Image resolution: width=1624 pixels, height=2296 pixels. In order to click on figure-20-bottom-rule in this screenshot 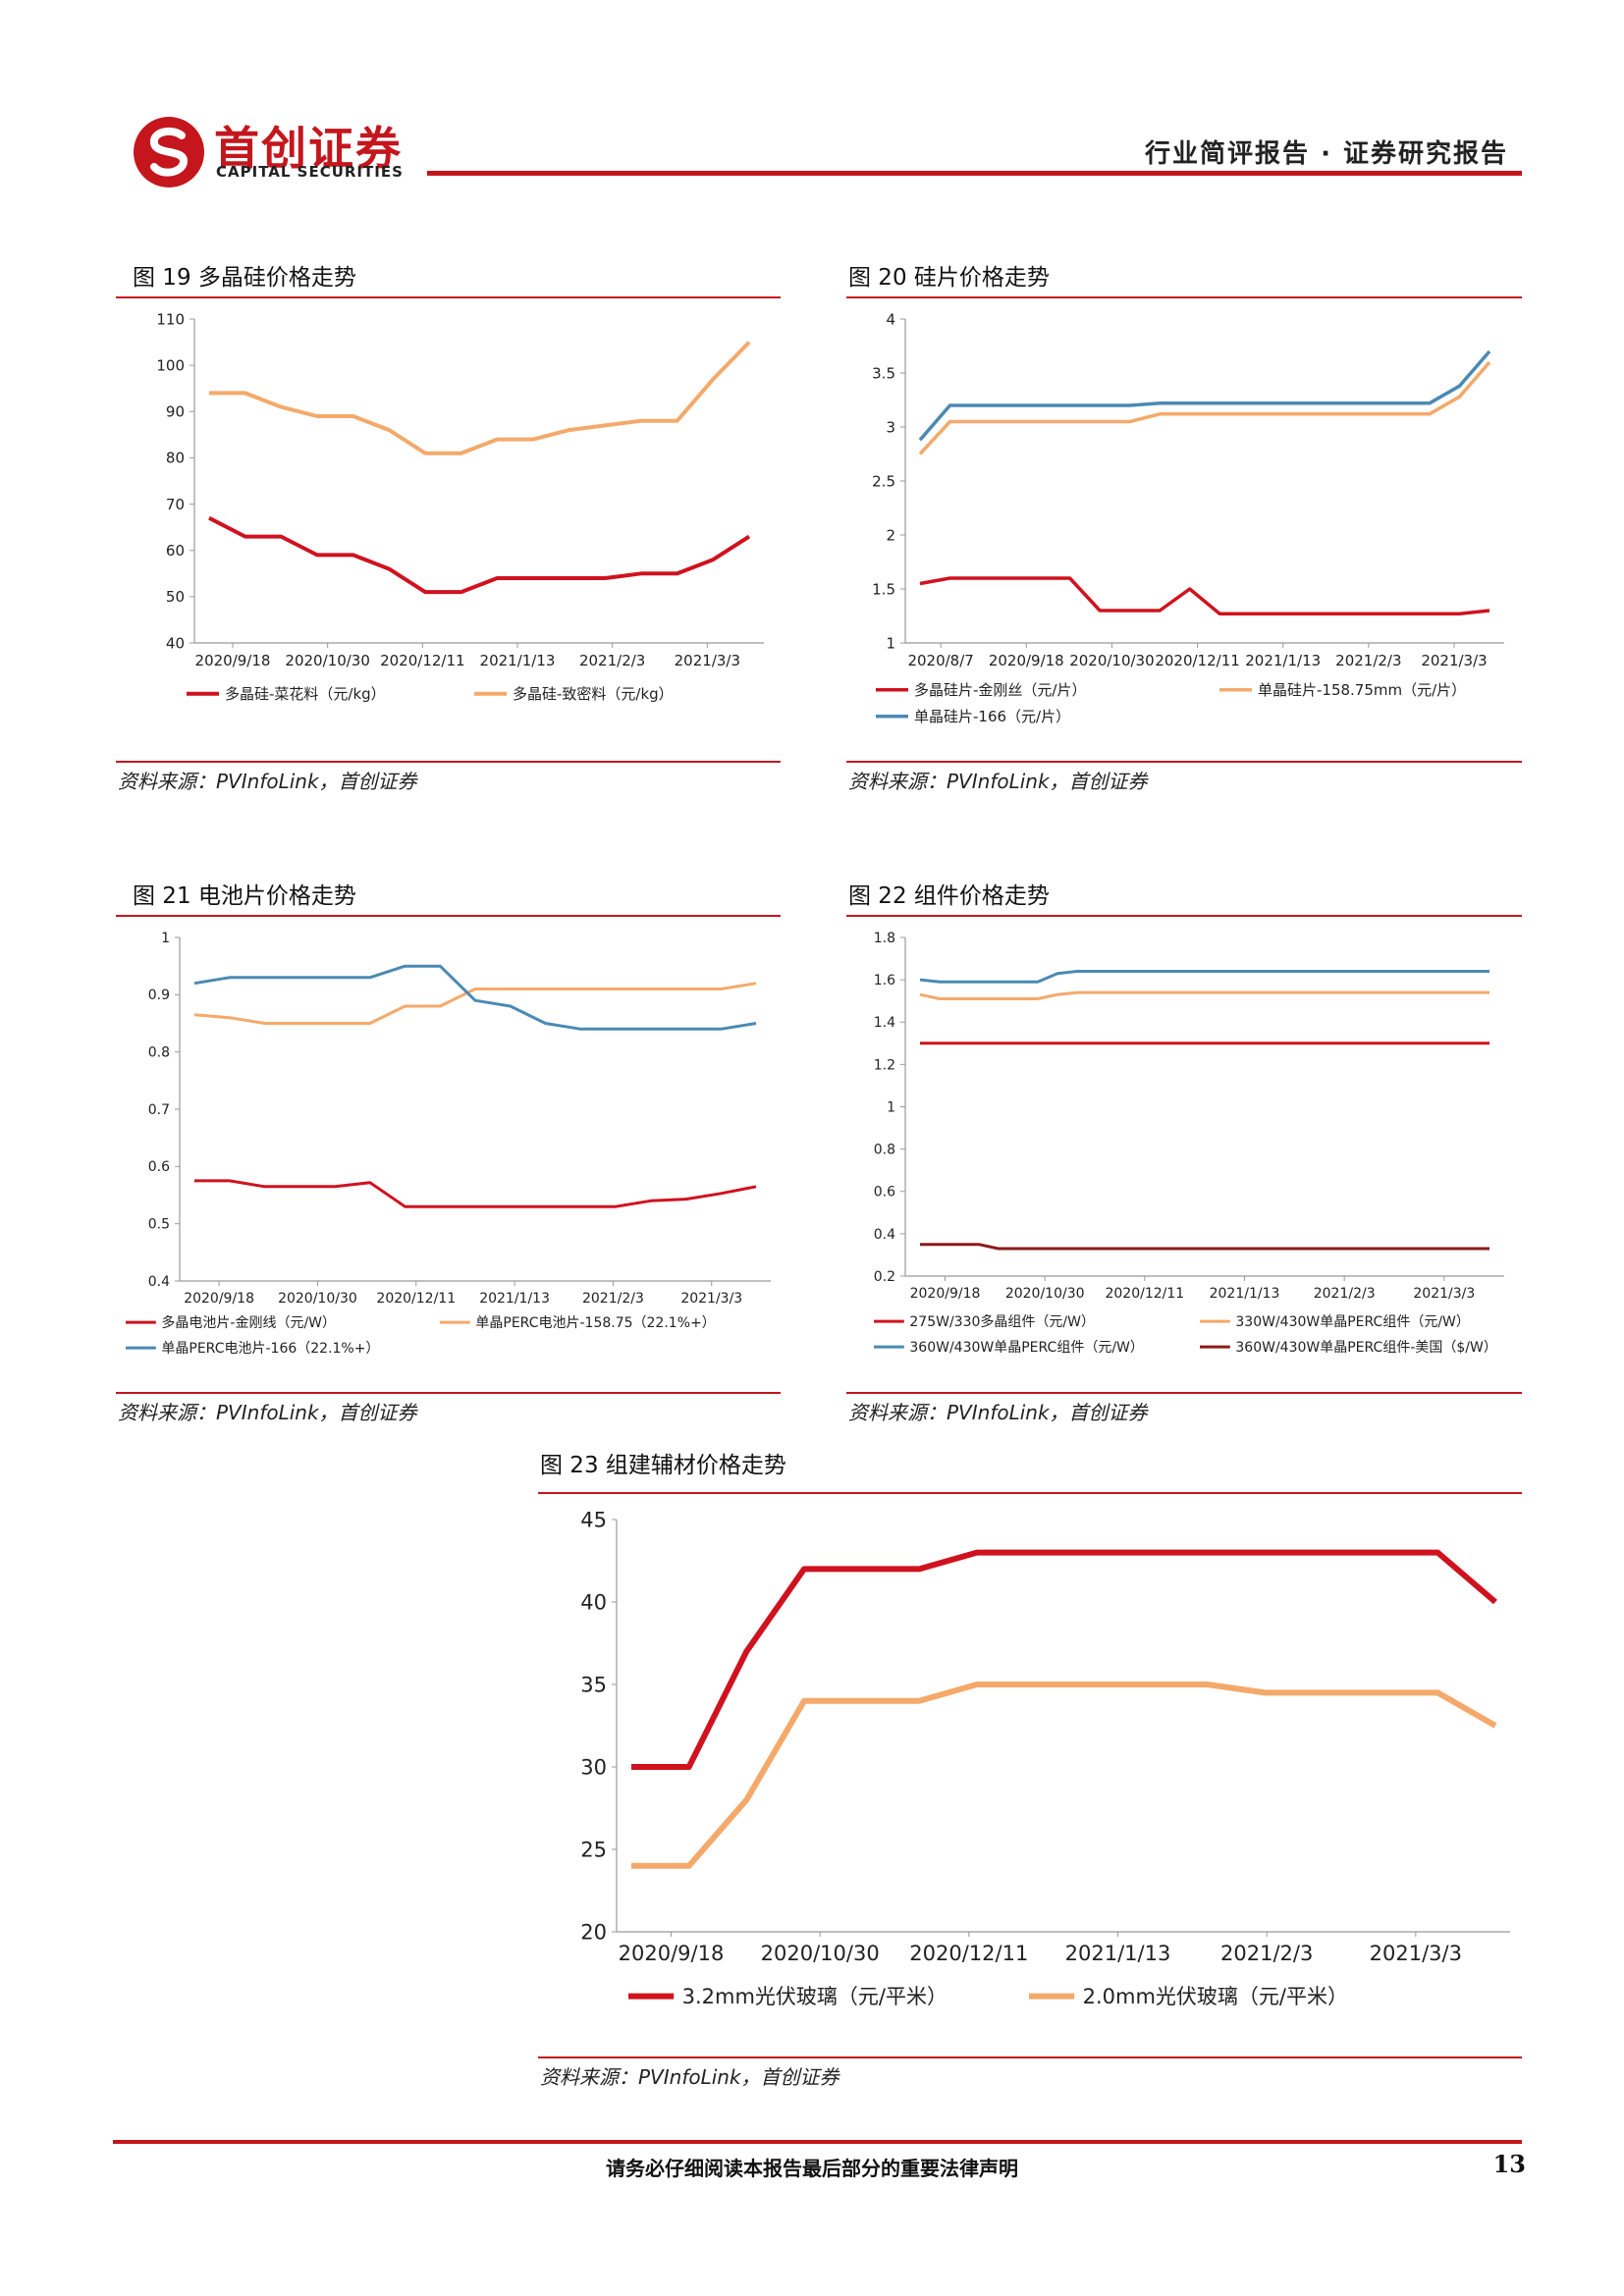, I will do `click(1184, 762)`.